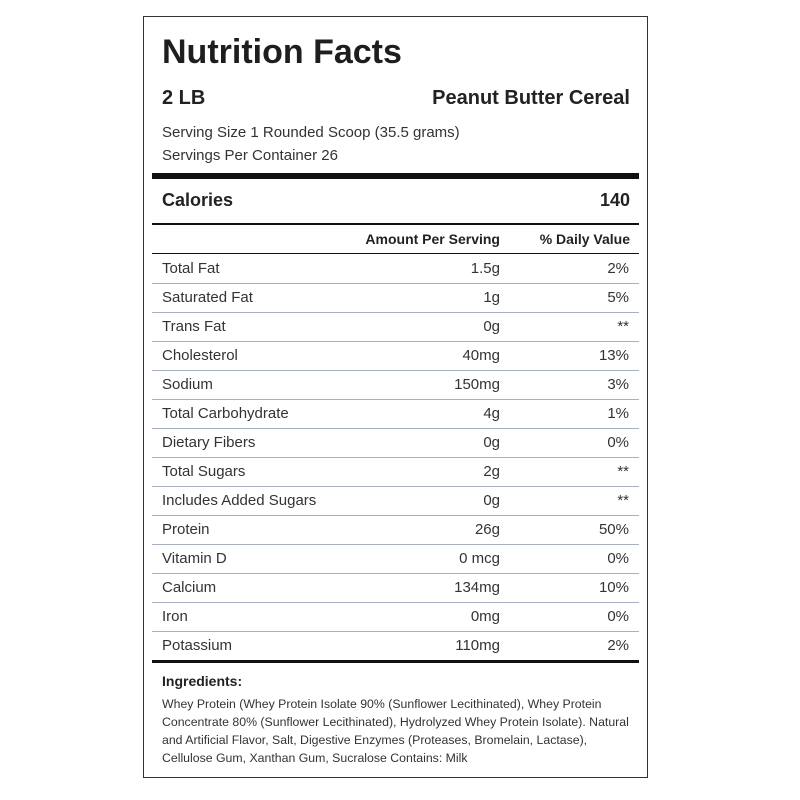 The width and height of the screenshot is (800, 800). What do you see at coordinates (207, 297) in the screenshot?
I see `nutrient-name: Saturated Fat` at bounding box center [207, 297].